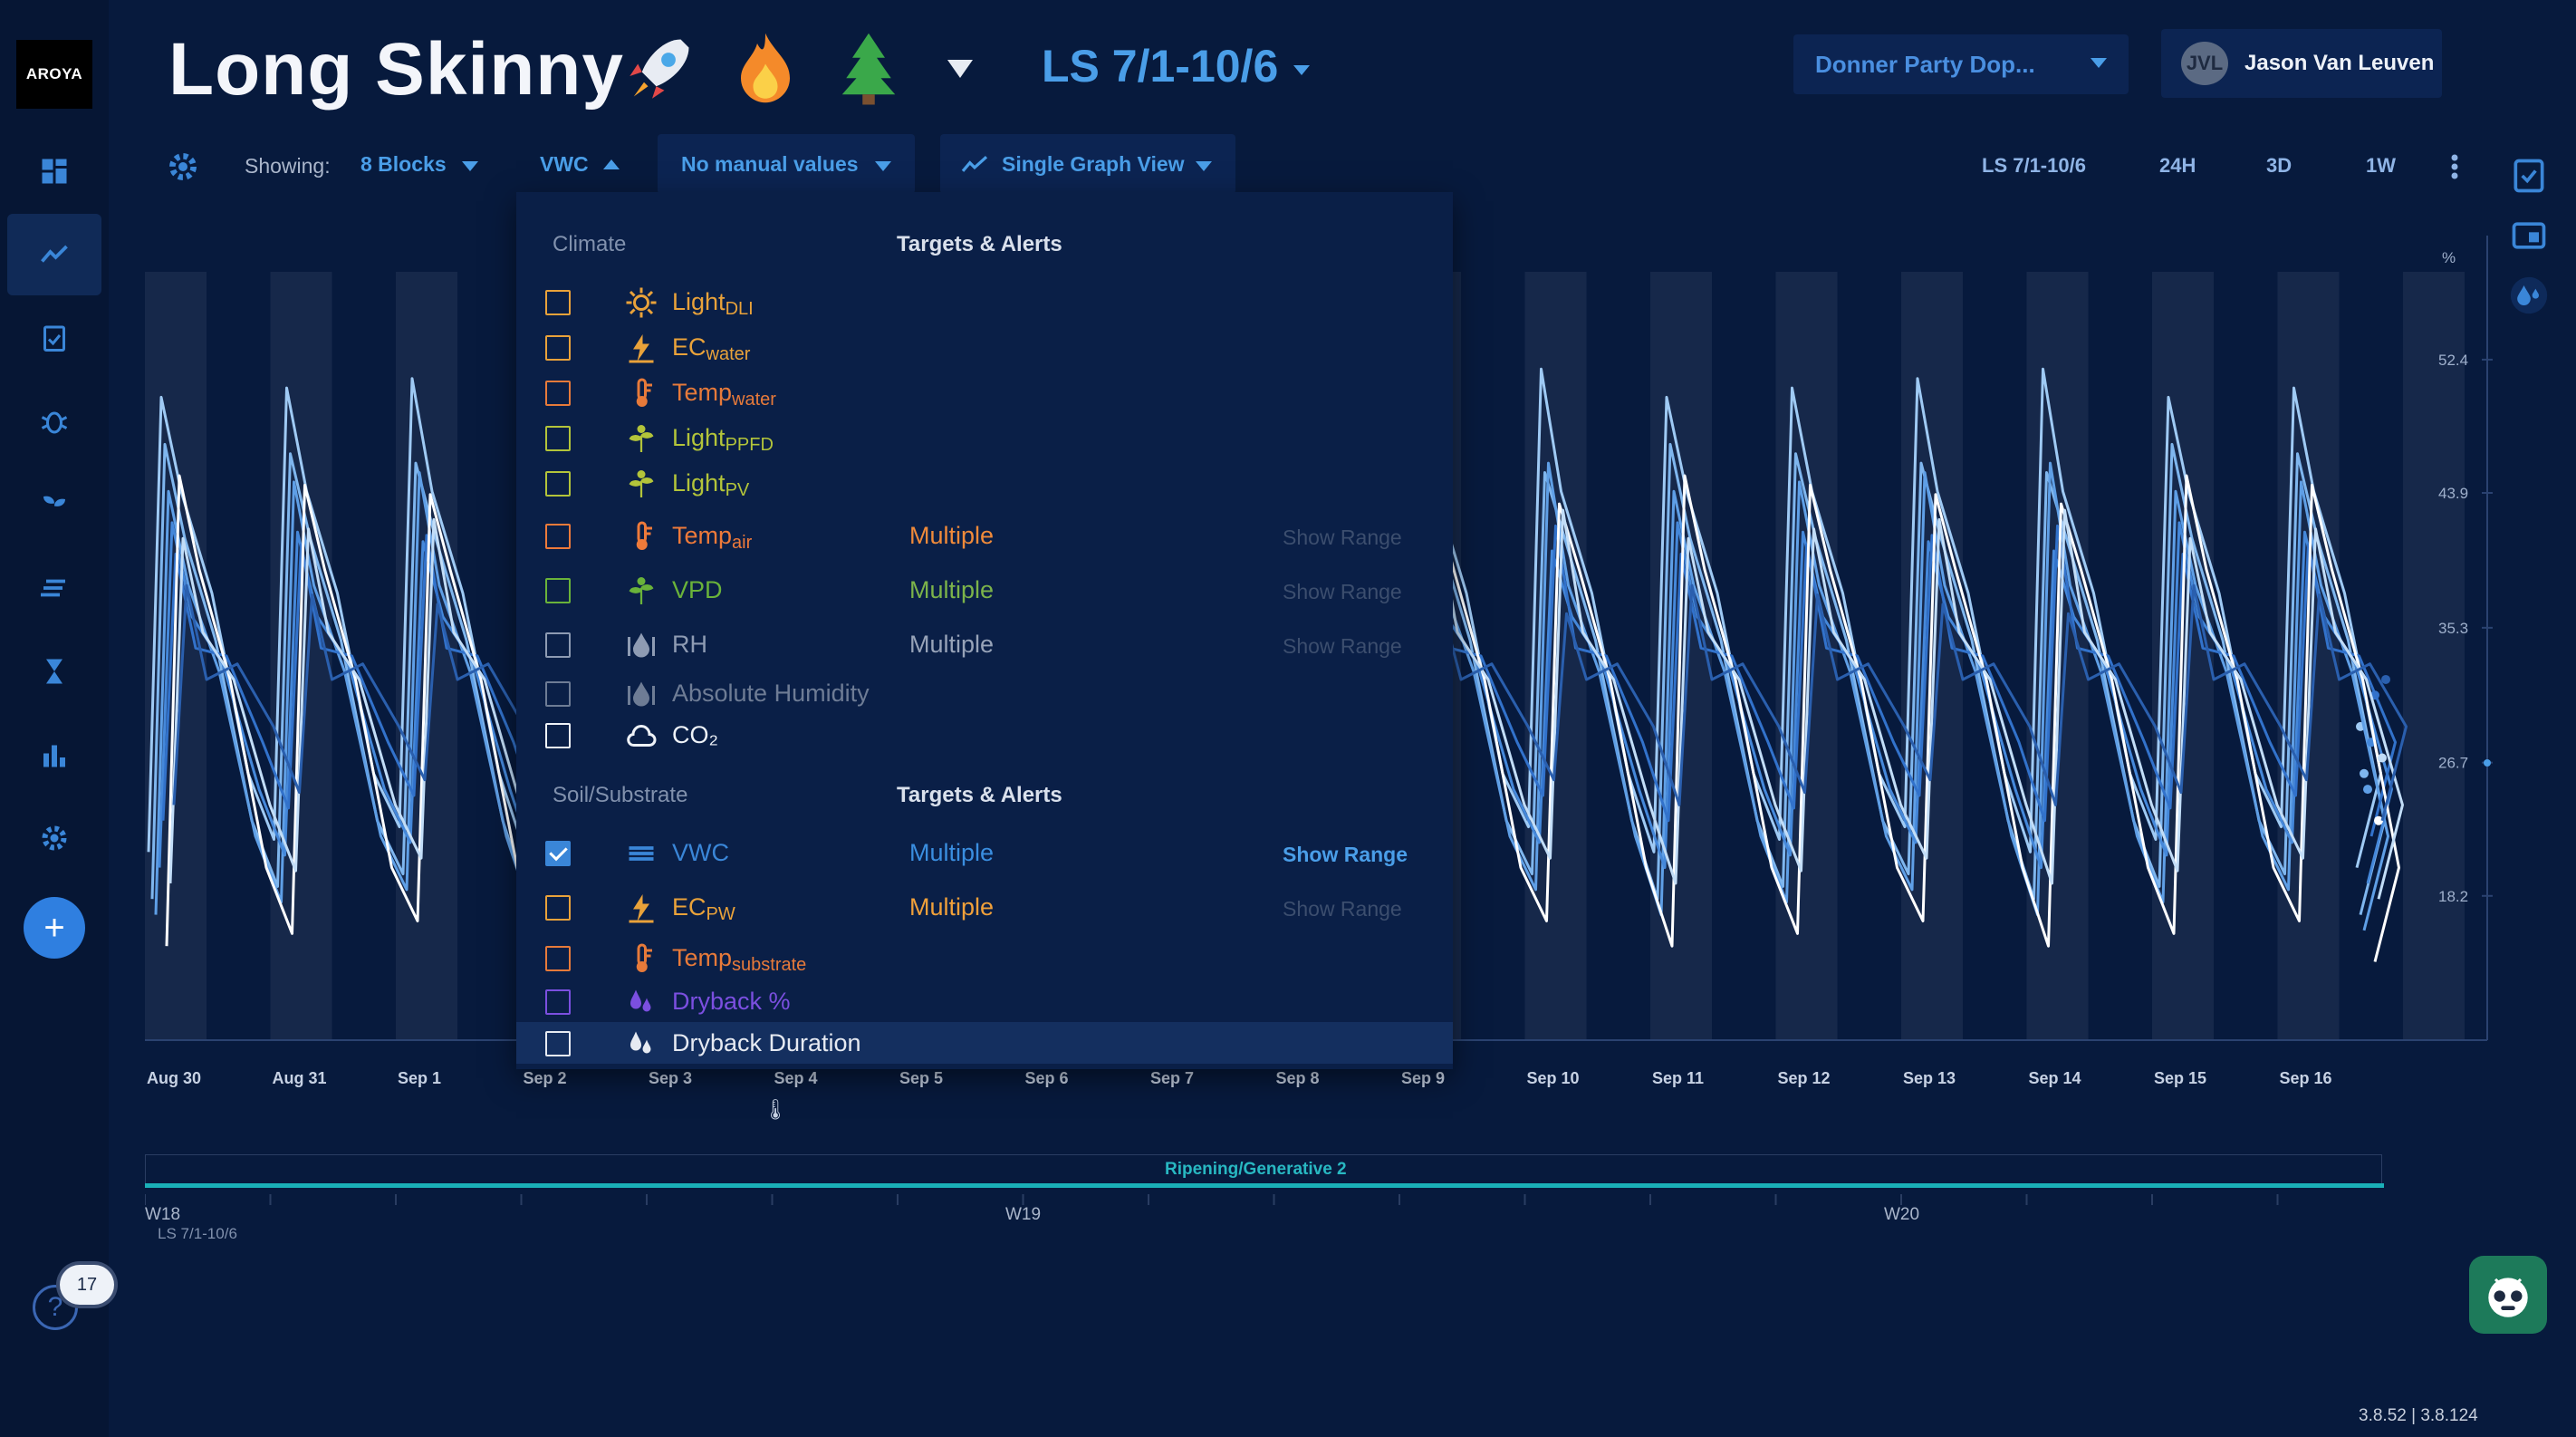 The height and width of the screenshot is (1437, 2576). I want to click on range-3d-button: 3D, so click(2279, 165).